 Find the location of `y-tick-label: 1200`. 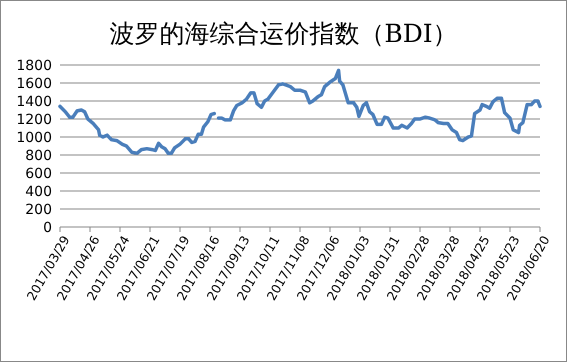

y-tick-label: 1200 is located at coordinates (34, 120).